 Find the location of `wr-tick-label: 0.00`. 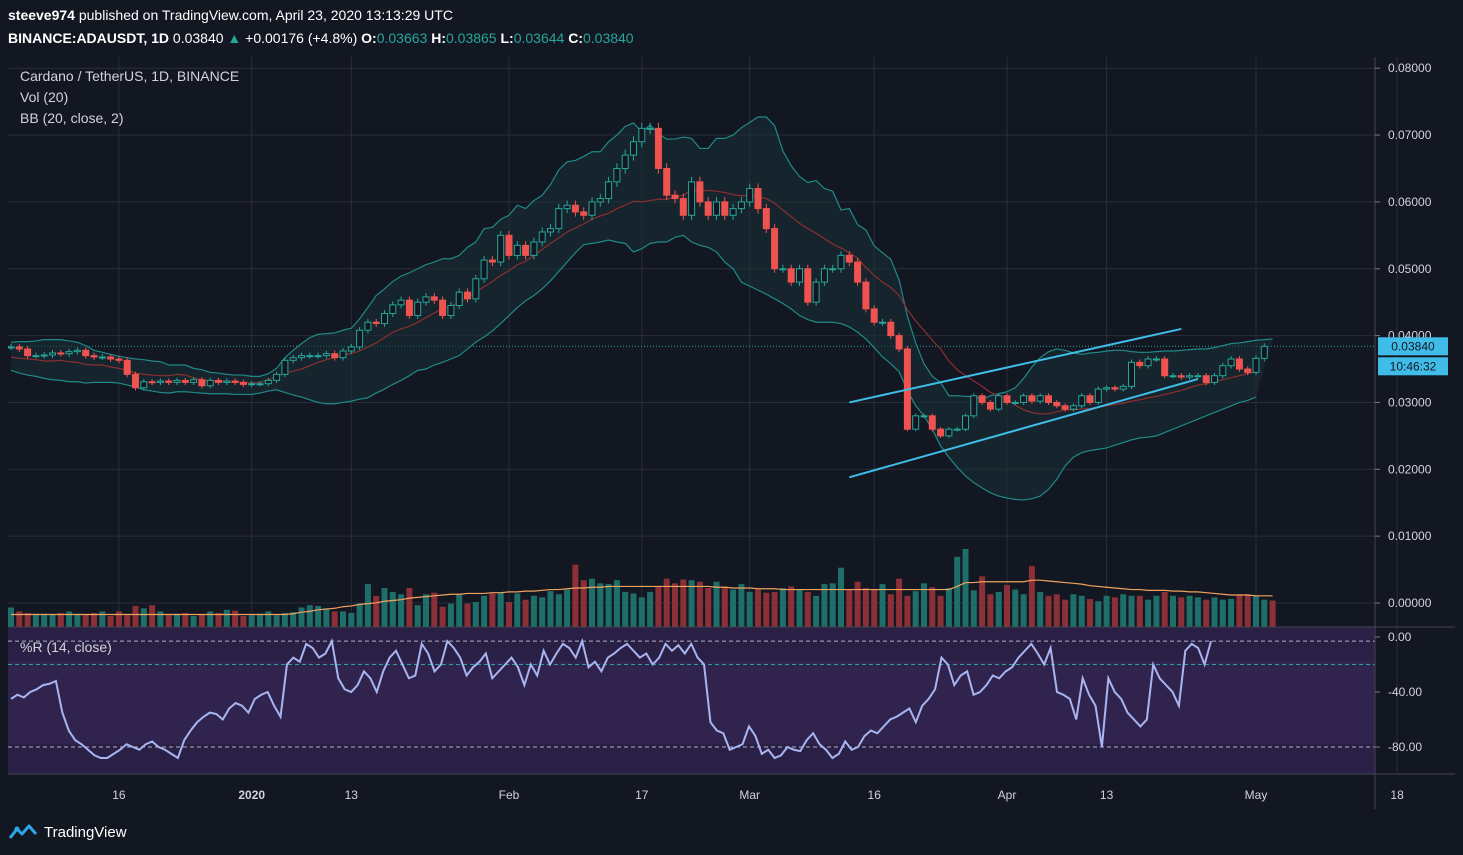

wr-tick-label: 0.00 is located at coordinates (1400, 637).